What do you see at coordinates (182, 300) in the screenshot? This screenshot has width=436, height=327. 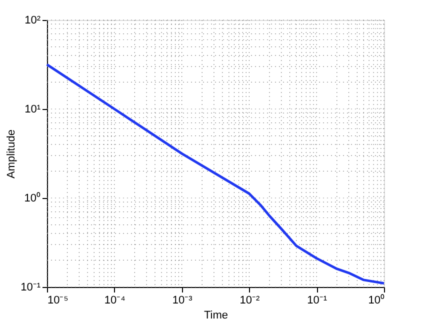 I see `x-tick-label: 10⁻³` at bounding box center [182, 300].